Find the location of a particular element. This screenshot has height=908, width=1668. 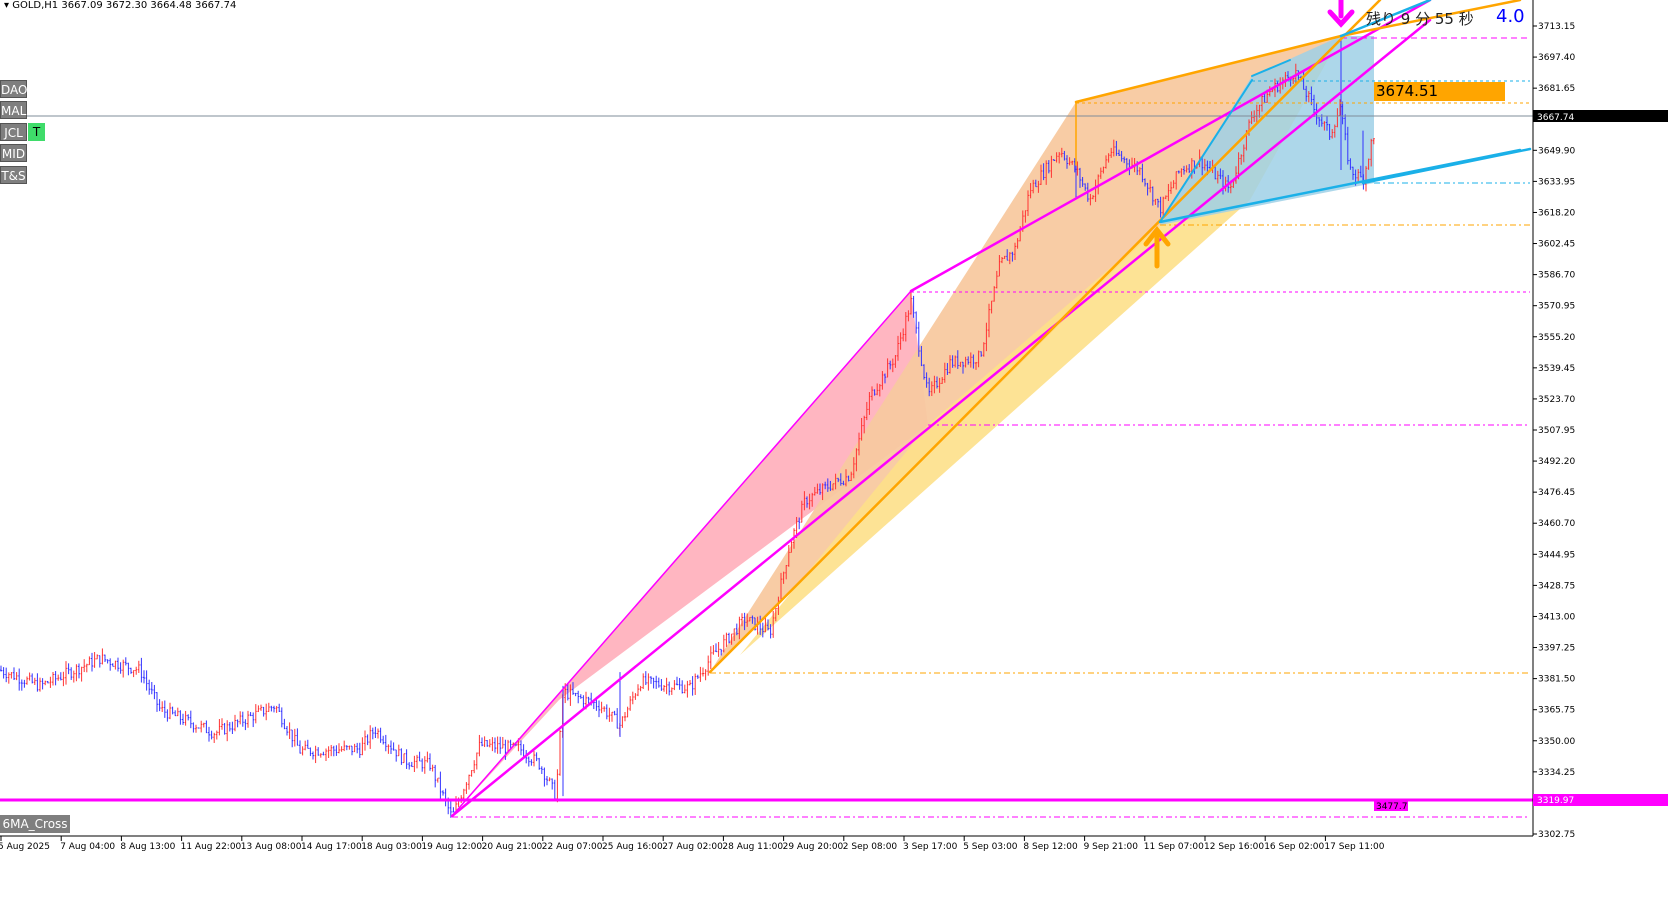

time-tick-label: 14 Aug 17:00 is located at coordinates (331, 847).